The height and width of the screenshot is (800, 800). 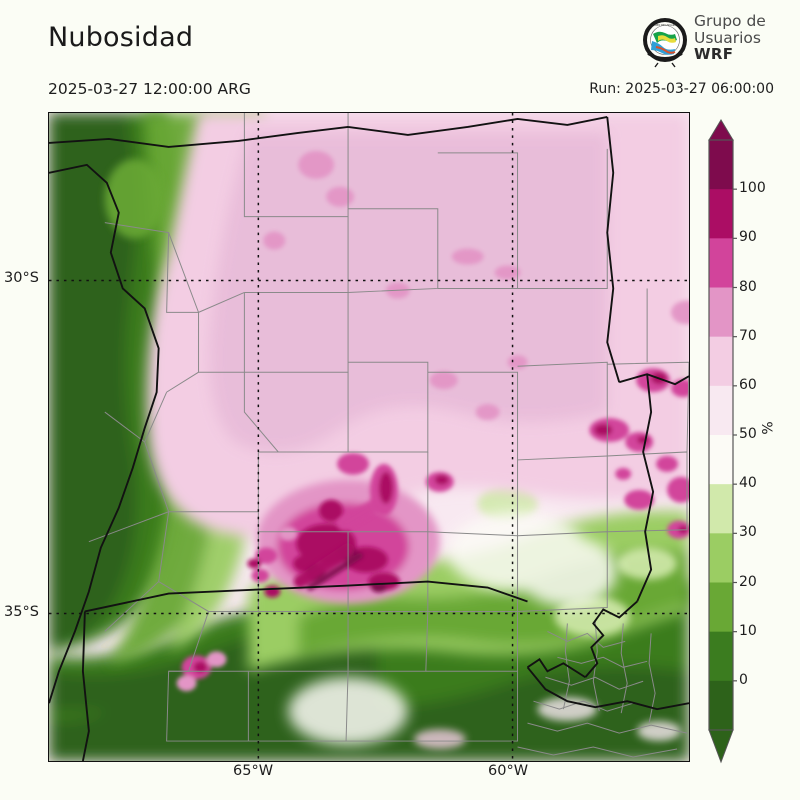 I want to click on model-run-label: Run: 2025-03-27 06:00:00, so click(x=681, y=89).